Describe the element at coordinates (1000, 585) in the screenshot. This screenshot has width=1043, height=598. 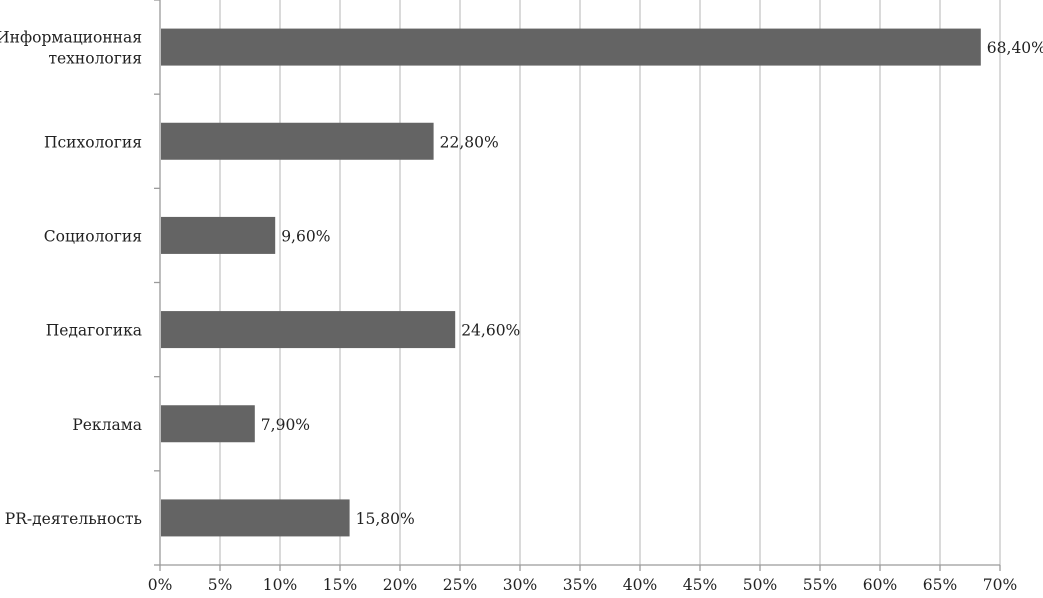
I see `x-tick-label: 70%` at that location.